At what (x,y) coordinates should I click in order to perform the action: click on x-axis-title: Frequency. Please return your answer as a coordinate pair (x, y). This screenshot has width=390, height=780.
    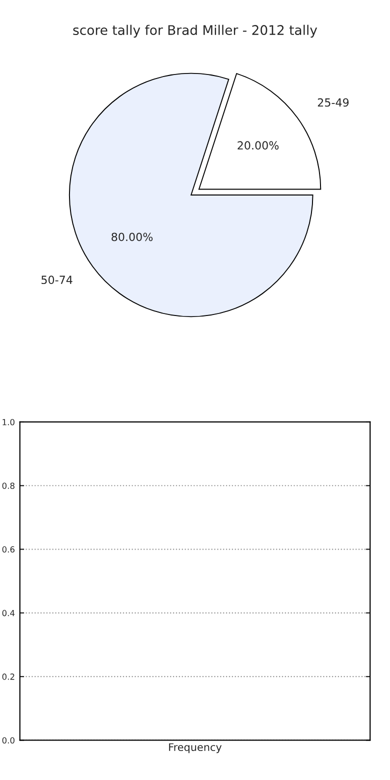
    Looking at the image, I should click on (195, 748).